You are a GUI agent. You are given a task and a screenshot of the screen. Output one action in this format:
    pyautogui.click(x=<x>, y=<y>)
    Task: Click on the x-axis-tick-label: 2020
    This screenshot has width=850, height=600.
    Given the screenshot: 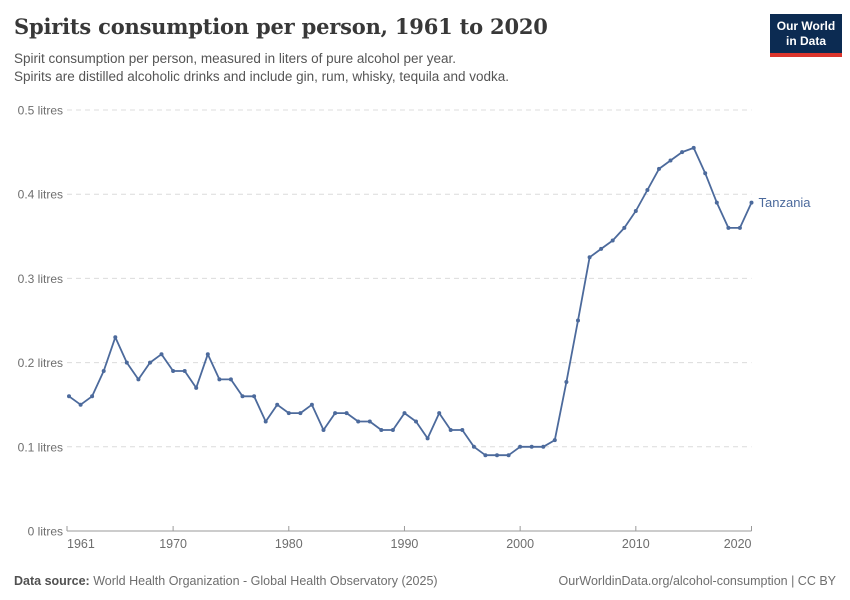 What is the action you would take?
    pyautogui.click(x=738, y=544)
    